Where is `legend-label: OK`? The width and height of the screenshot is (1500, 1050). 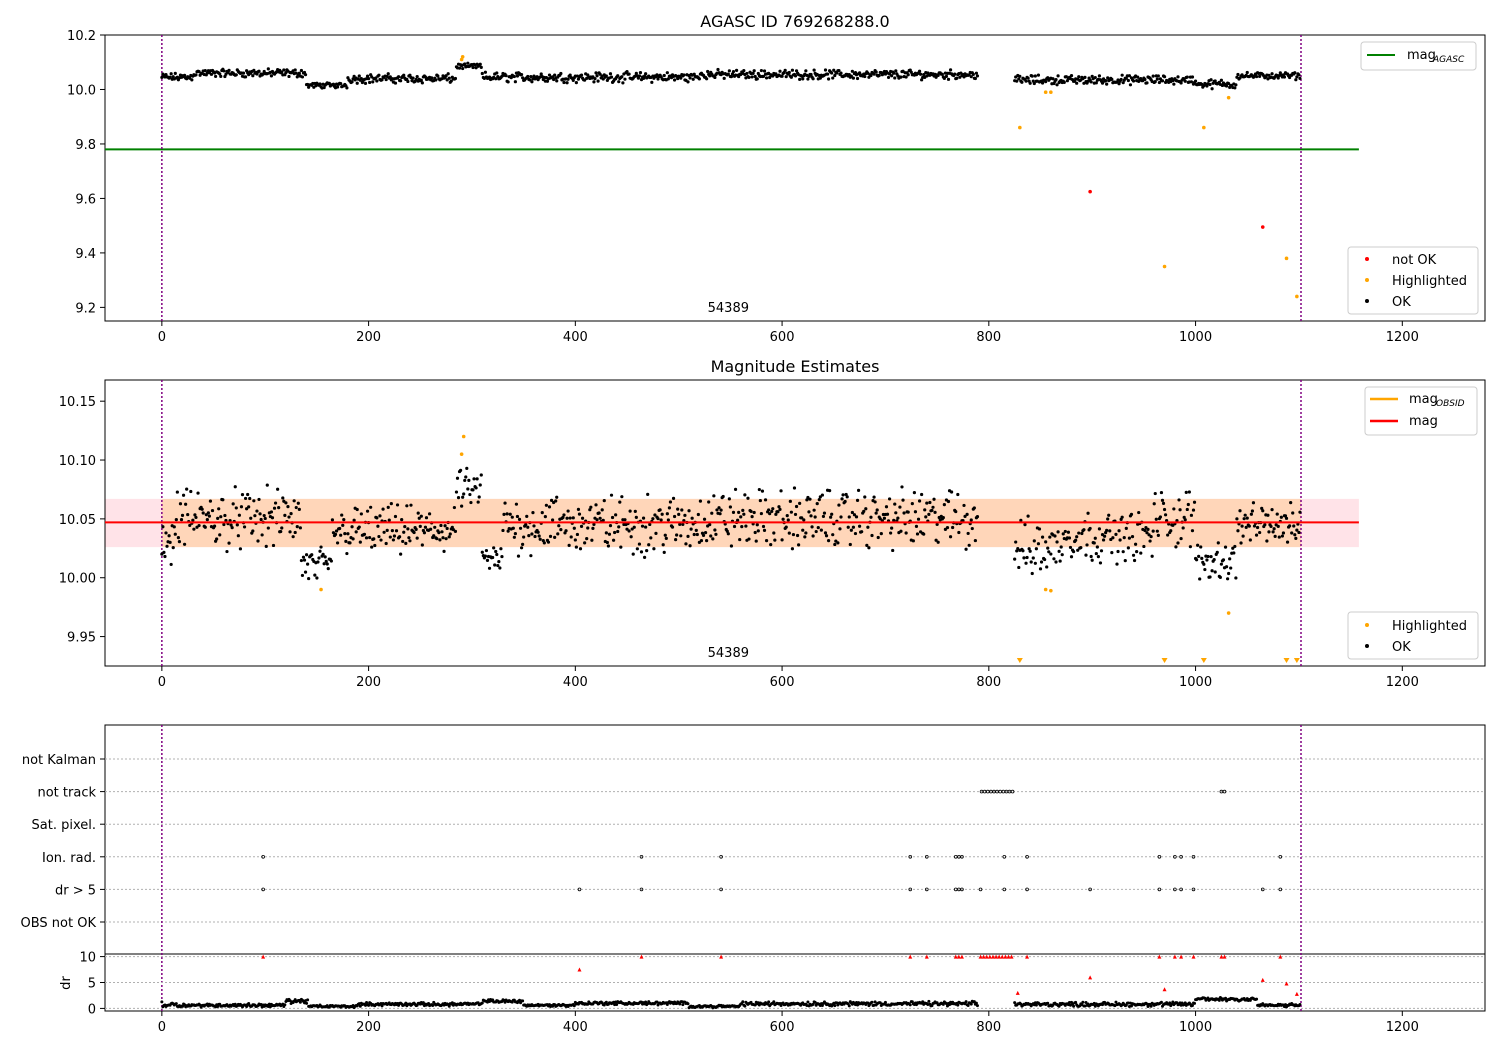
legend-label: OK is located at coordinates (1401, 302).